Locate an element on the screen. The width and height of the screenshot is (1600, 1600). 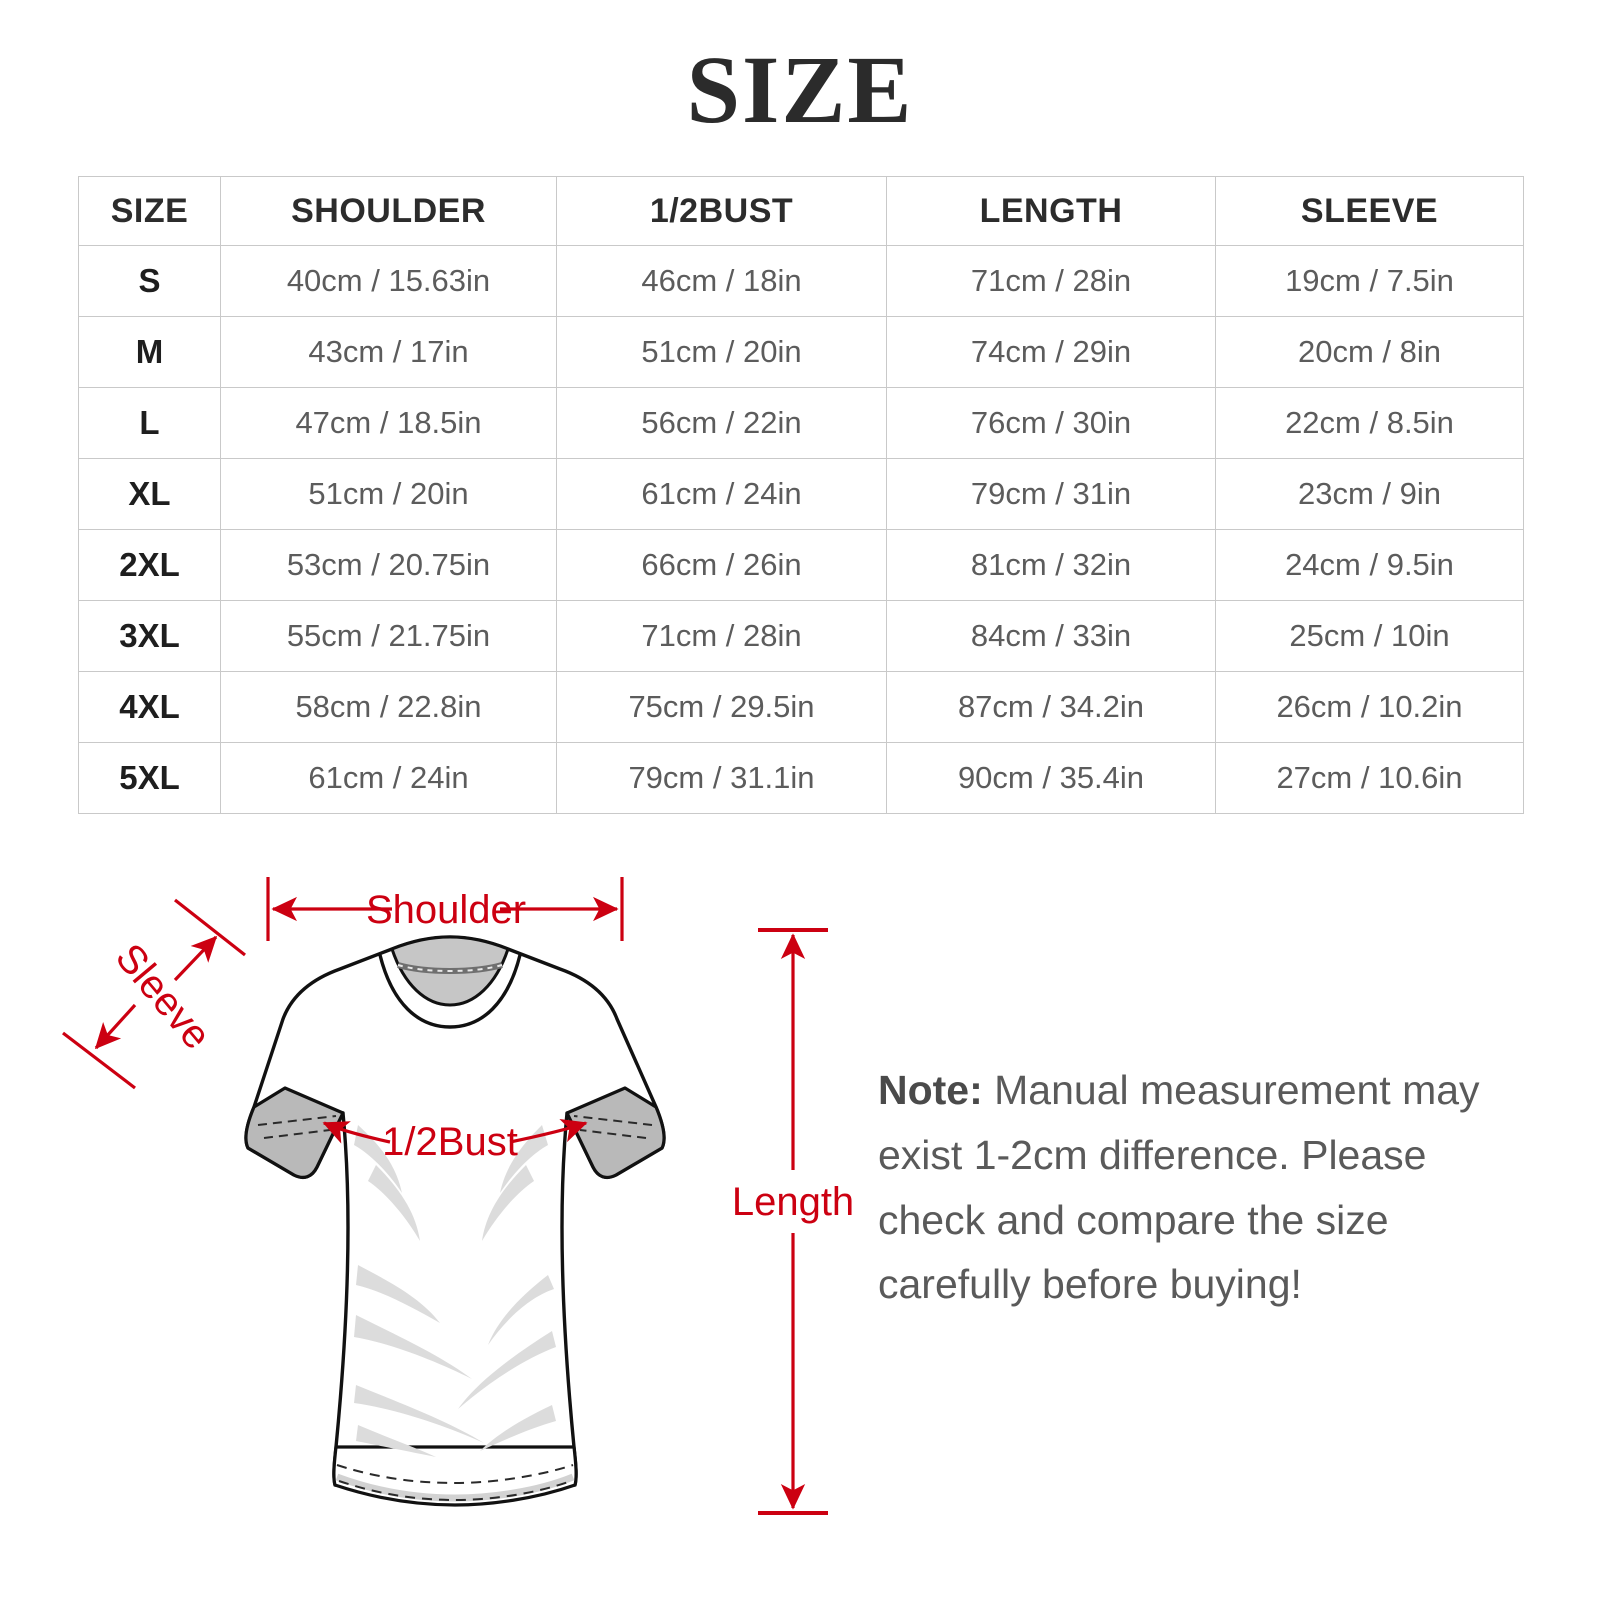
cell-sleeve: 26cm / 10.2in is located at coordinates (1369, 707).